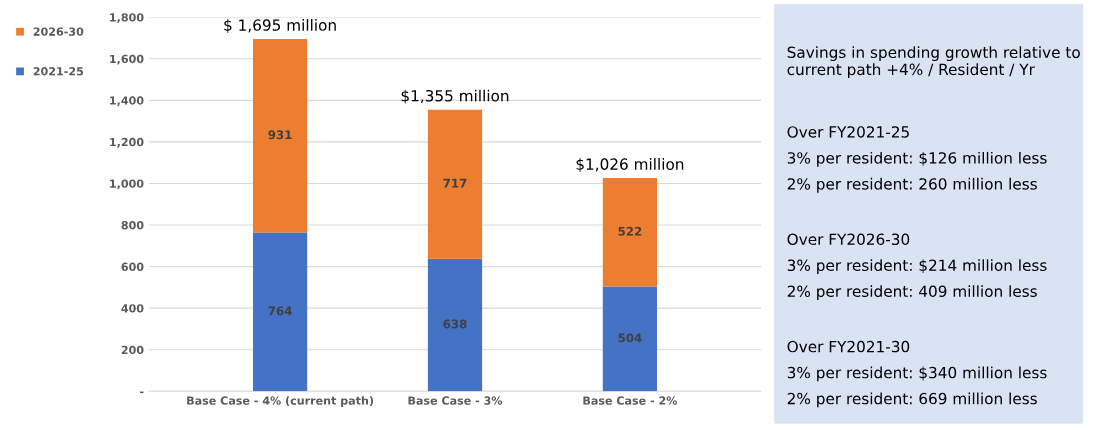  I want to click on y-tick-label: 1,000, so click(127, 184).